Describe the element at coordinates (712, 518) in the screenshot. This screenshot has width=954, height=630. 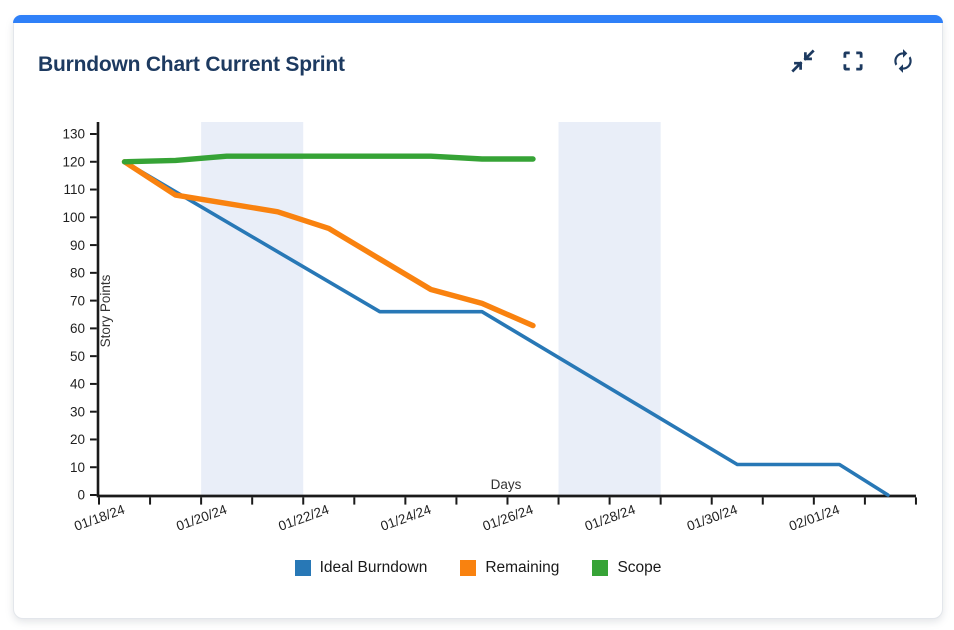
I see `x-tick-label: 01/30/24` at that location.